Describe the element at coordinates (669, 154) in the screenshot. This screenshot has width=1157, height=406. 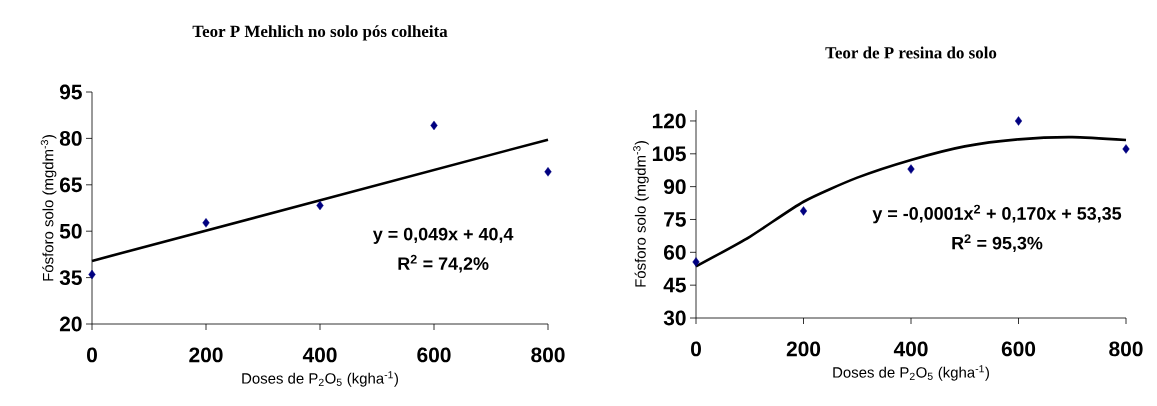
I see `y-tick-label: 105` at that location.